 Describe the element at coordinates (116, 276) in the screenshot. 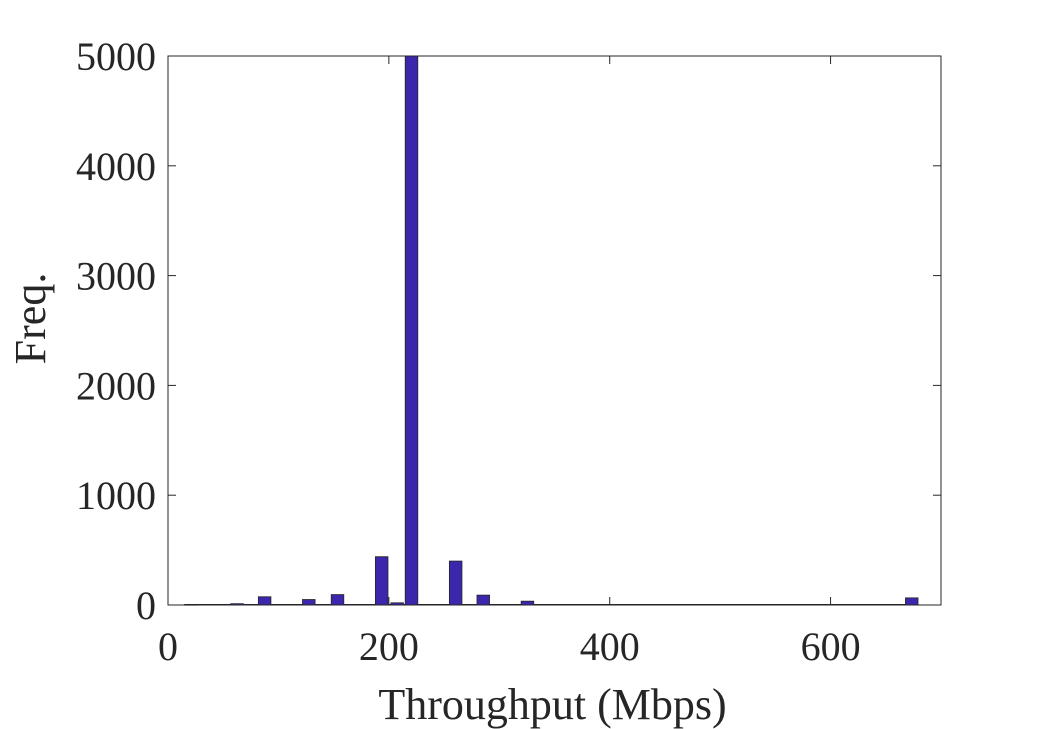

I see `y-tick-label-3000: 3000` at that location.